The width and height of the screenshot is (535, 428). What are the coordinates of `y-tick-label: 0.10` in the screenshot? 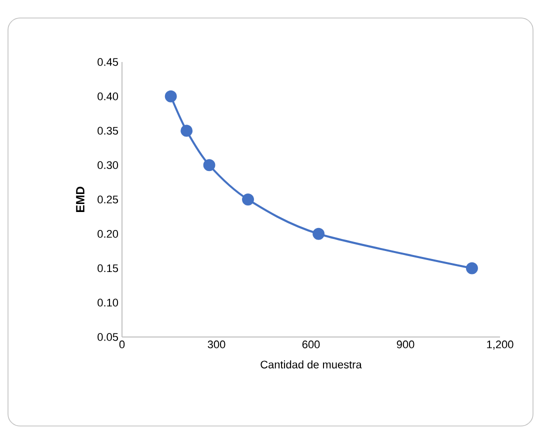 It's located at (108, 302).